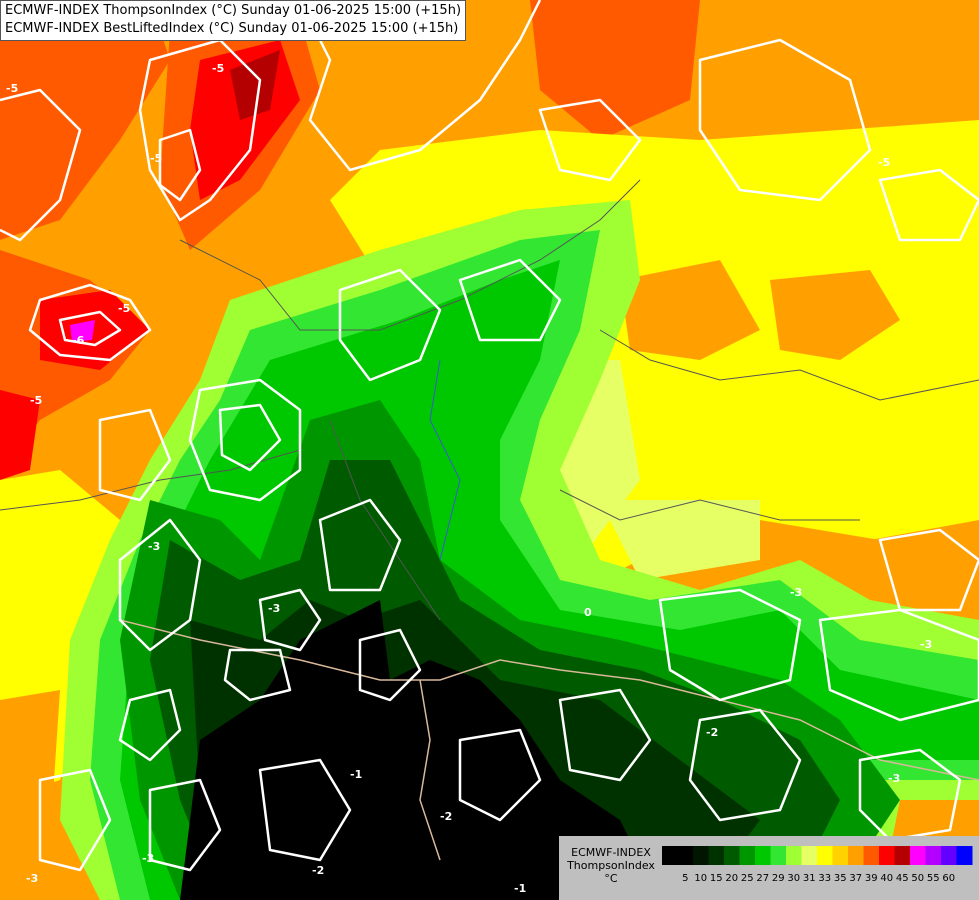 This screenshot has height=900, width=979. I want to click on legend-tick-label: 45, so click(902, 878).